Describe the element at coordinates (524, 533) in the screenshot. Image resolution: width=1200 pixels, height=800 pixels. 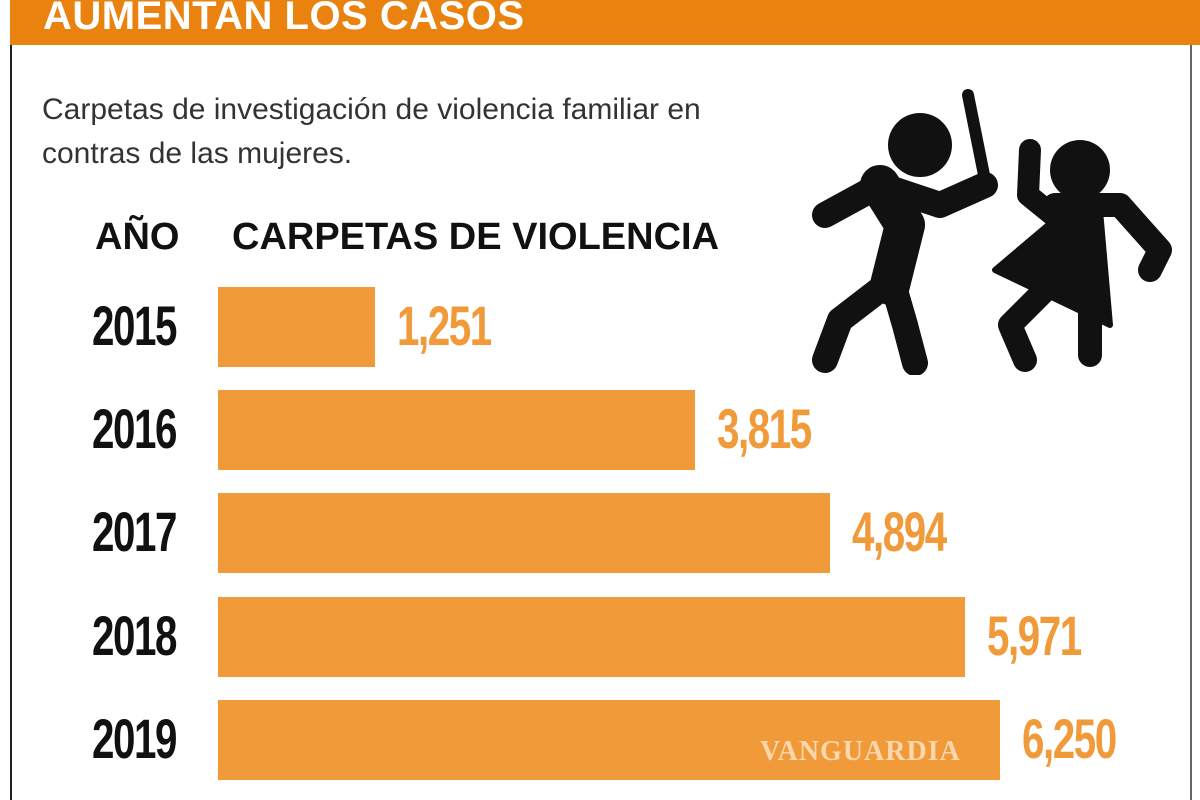
I see `bar-2017` at that location.